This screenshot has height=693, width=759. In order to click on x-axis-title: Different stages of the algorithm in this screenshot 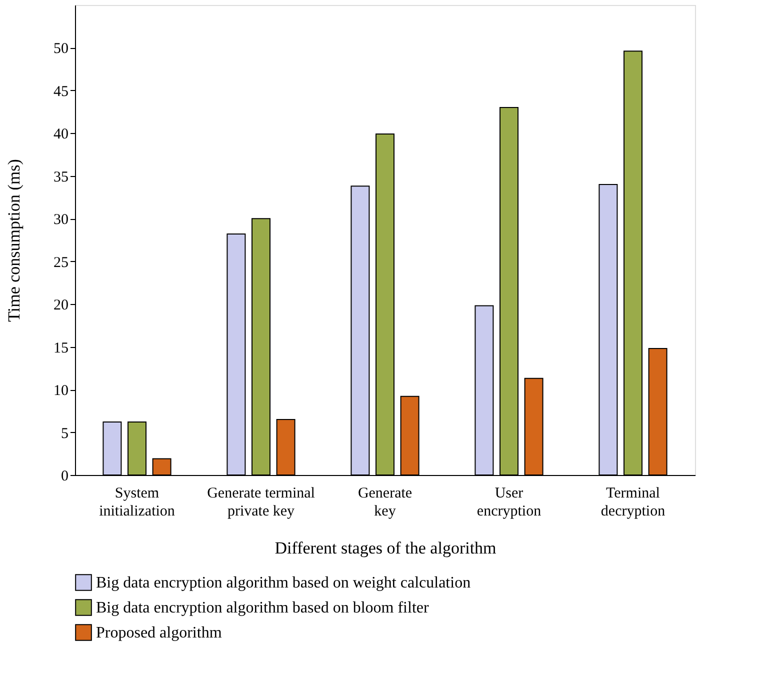, I will do `click(385, 548)`.